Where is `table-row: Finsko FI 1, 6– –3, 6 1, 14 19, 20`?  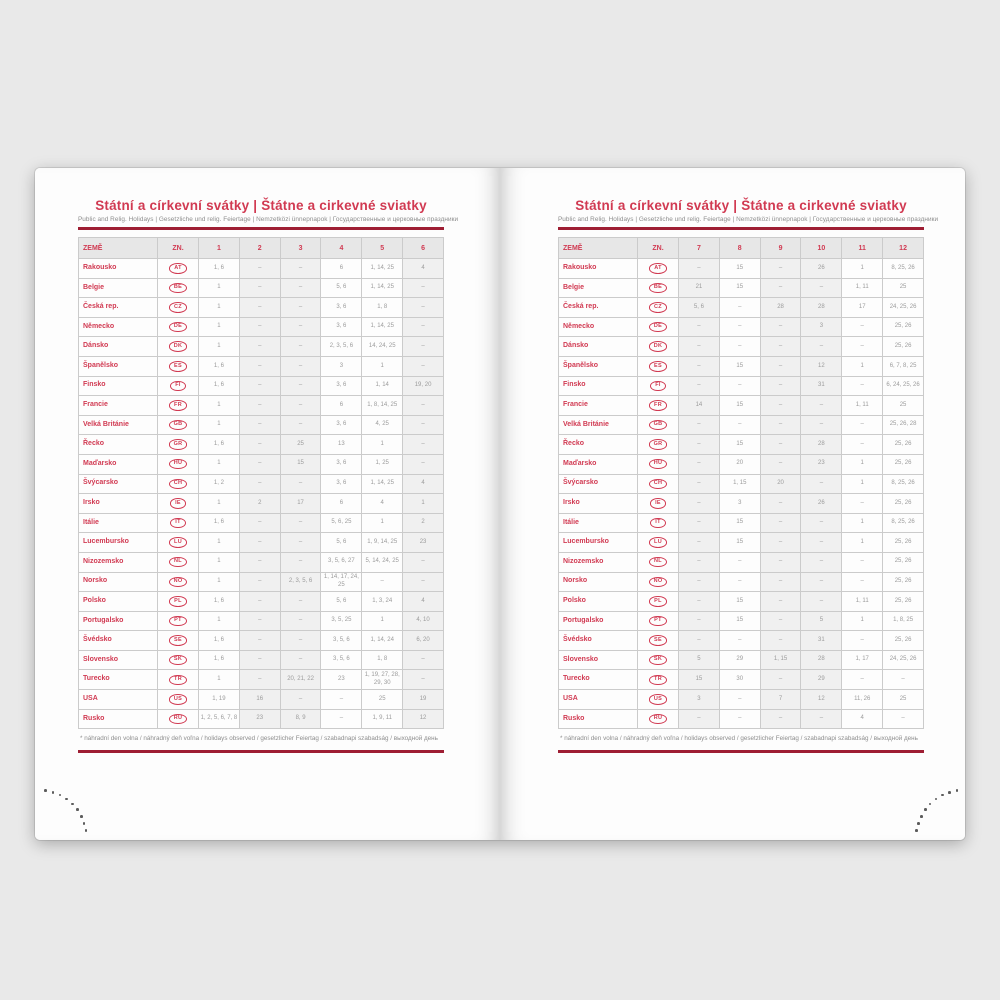 table-row: Finsko FI 1, 6– –3, 6 1, 14 19, 20 is located at coordinates (261, 386).